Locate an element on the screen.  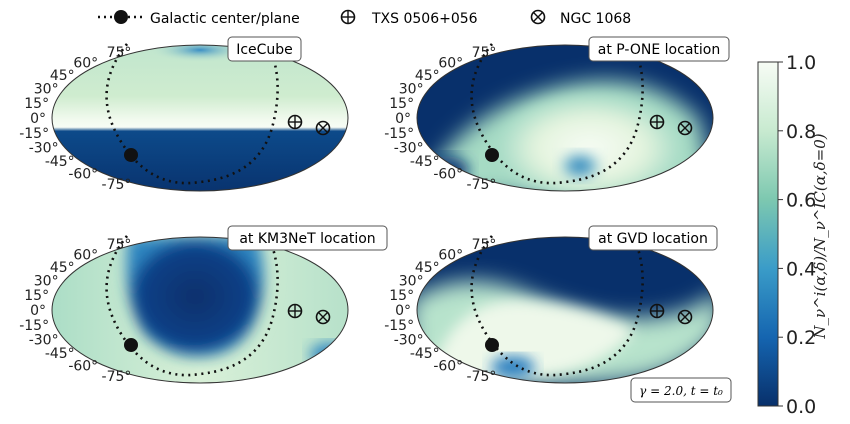
panel-title-box: at KM3NeT location is located at coordinates (307, 238).